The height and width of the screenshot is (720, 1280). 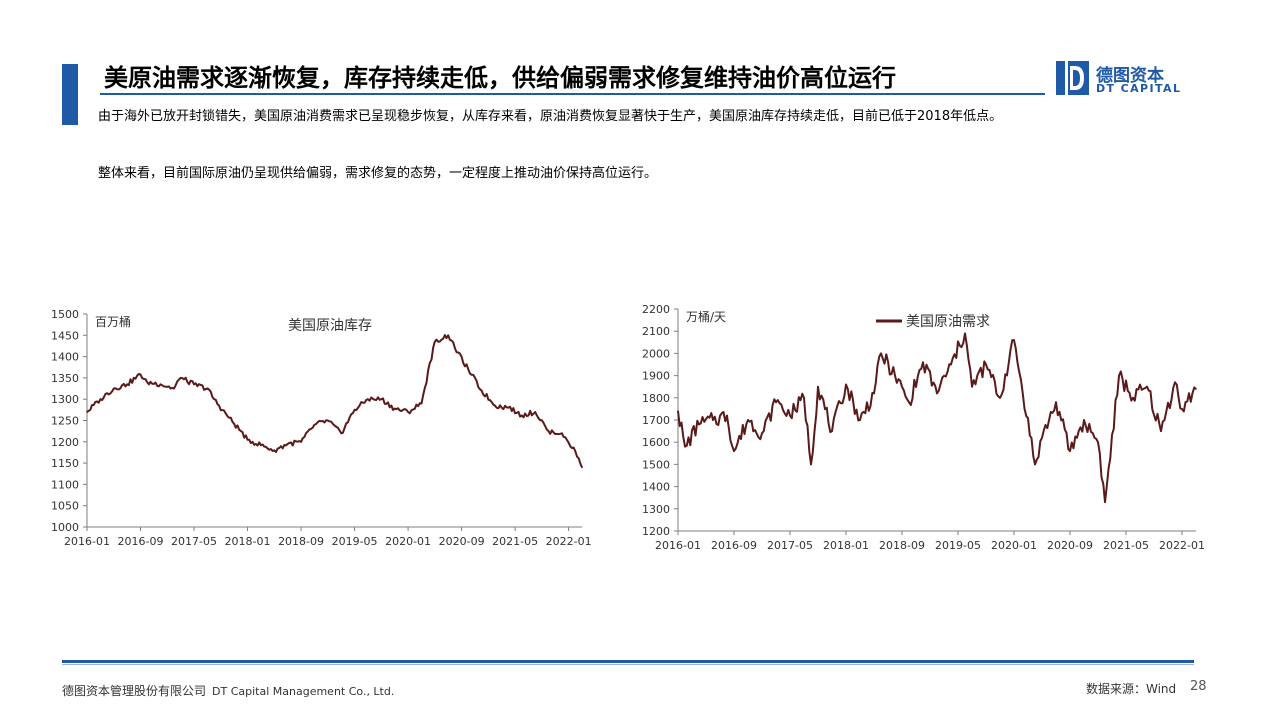 What do you see at coordinates (1182, 545) in the screenshot?
I see `x-tick-label: 2022-01` at bounding box center [1182, 545].